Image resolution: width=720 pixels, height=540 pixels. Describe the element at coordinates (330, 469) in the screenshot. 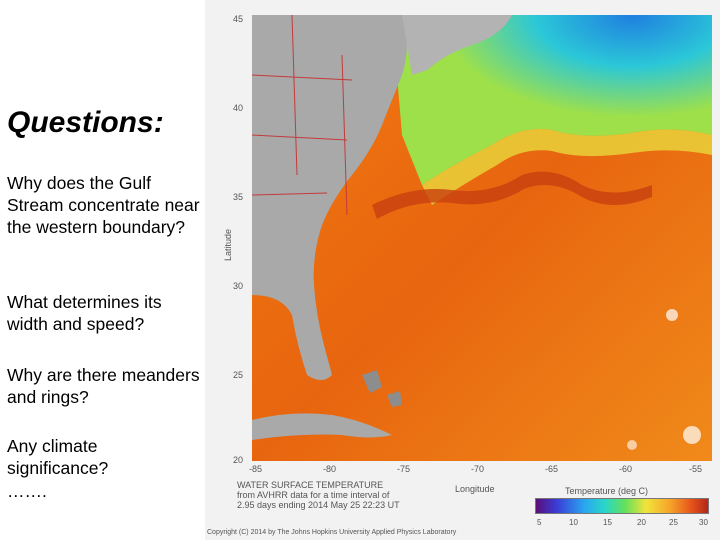

I see `lon-tick: -80` at that location.